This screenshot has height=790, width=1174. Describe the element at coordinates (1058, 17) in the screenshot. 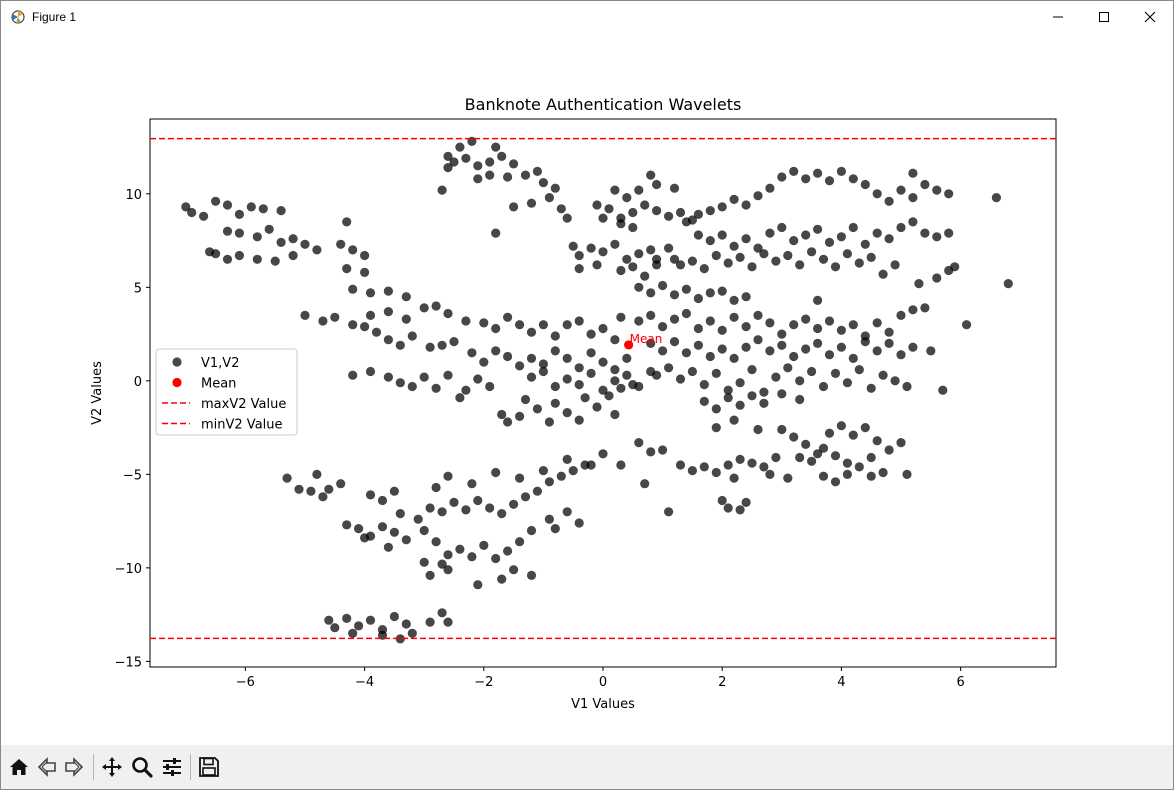

I see `minimize-button` at that location.